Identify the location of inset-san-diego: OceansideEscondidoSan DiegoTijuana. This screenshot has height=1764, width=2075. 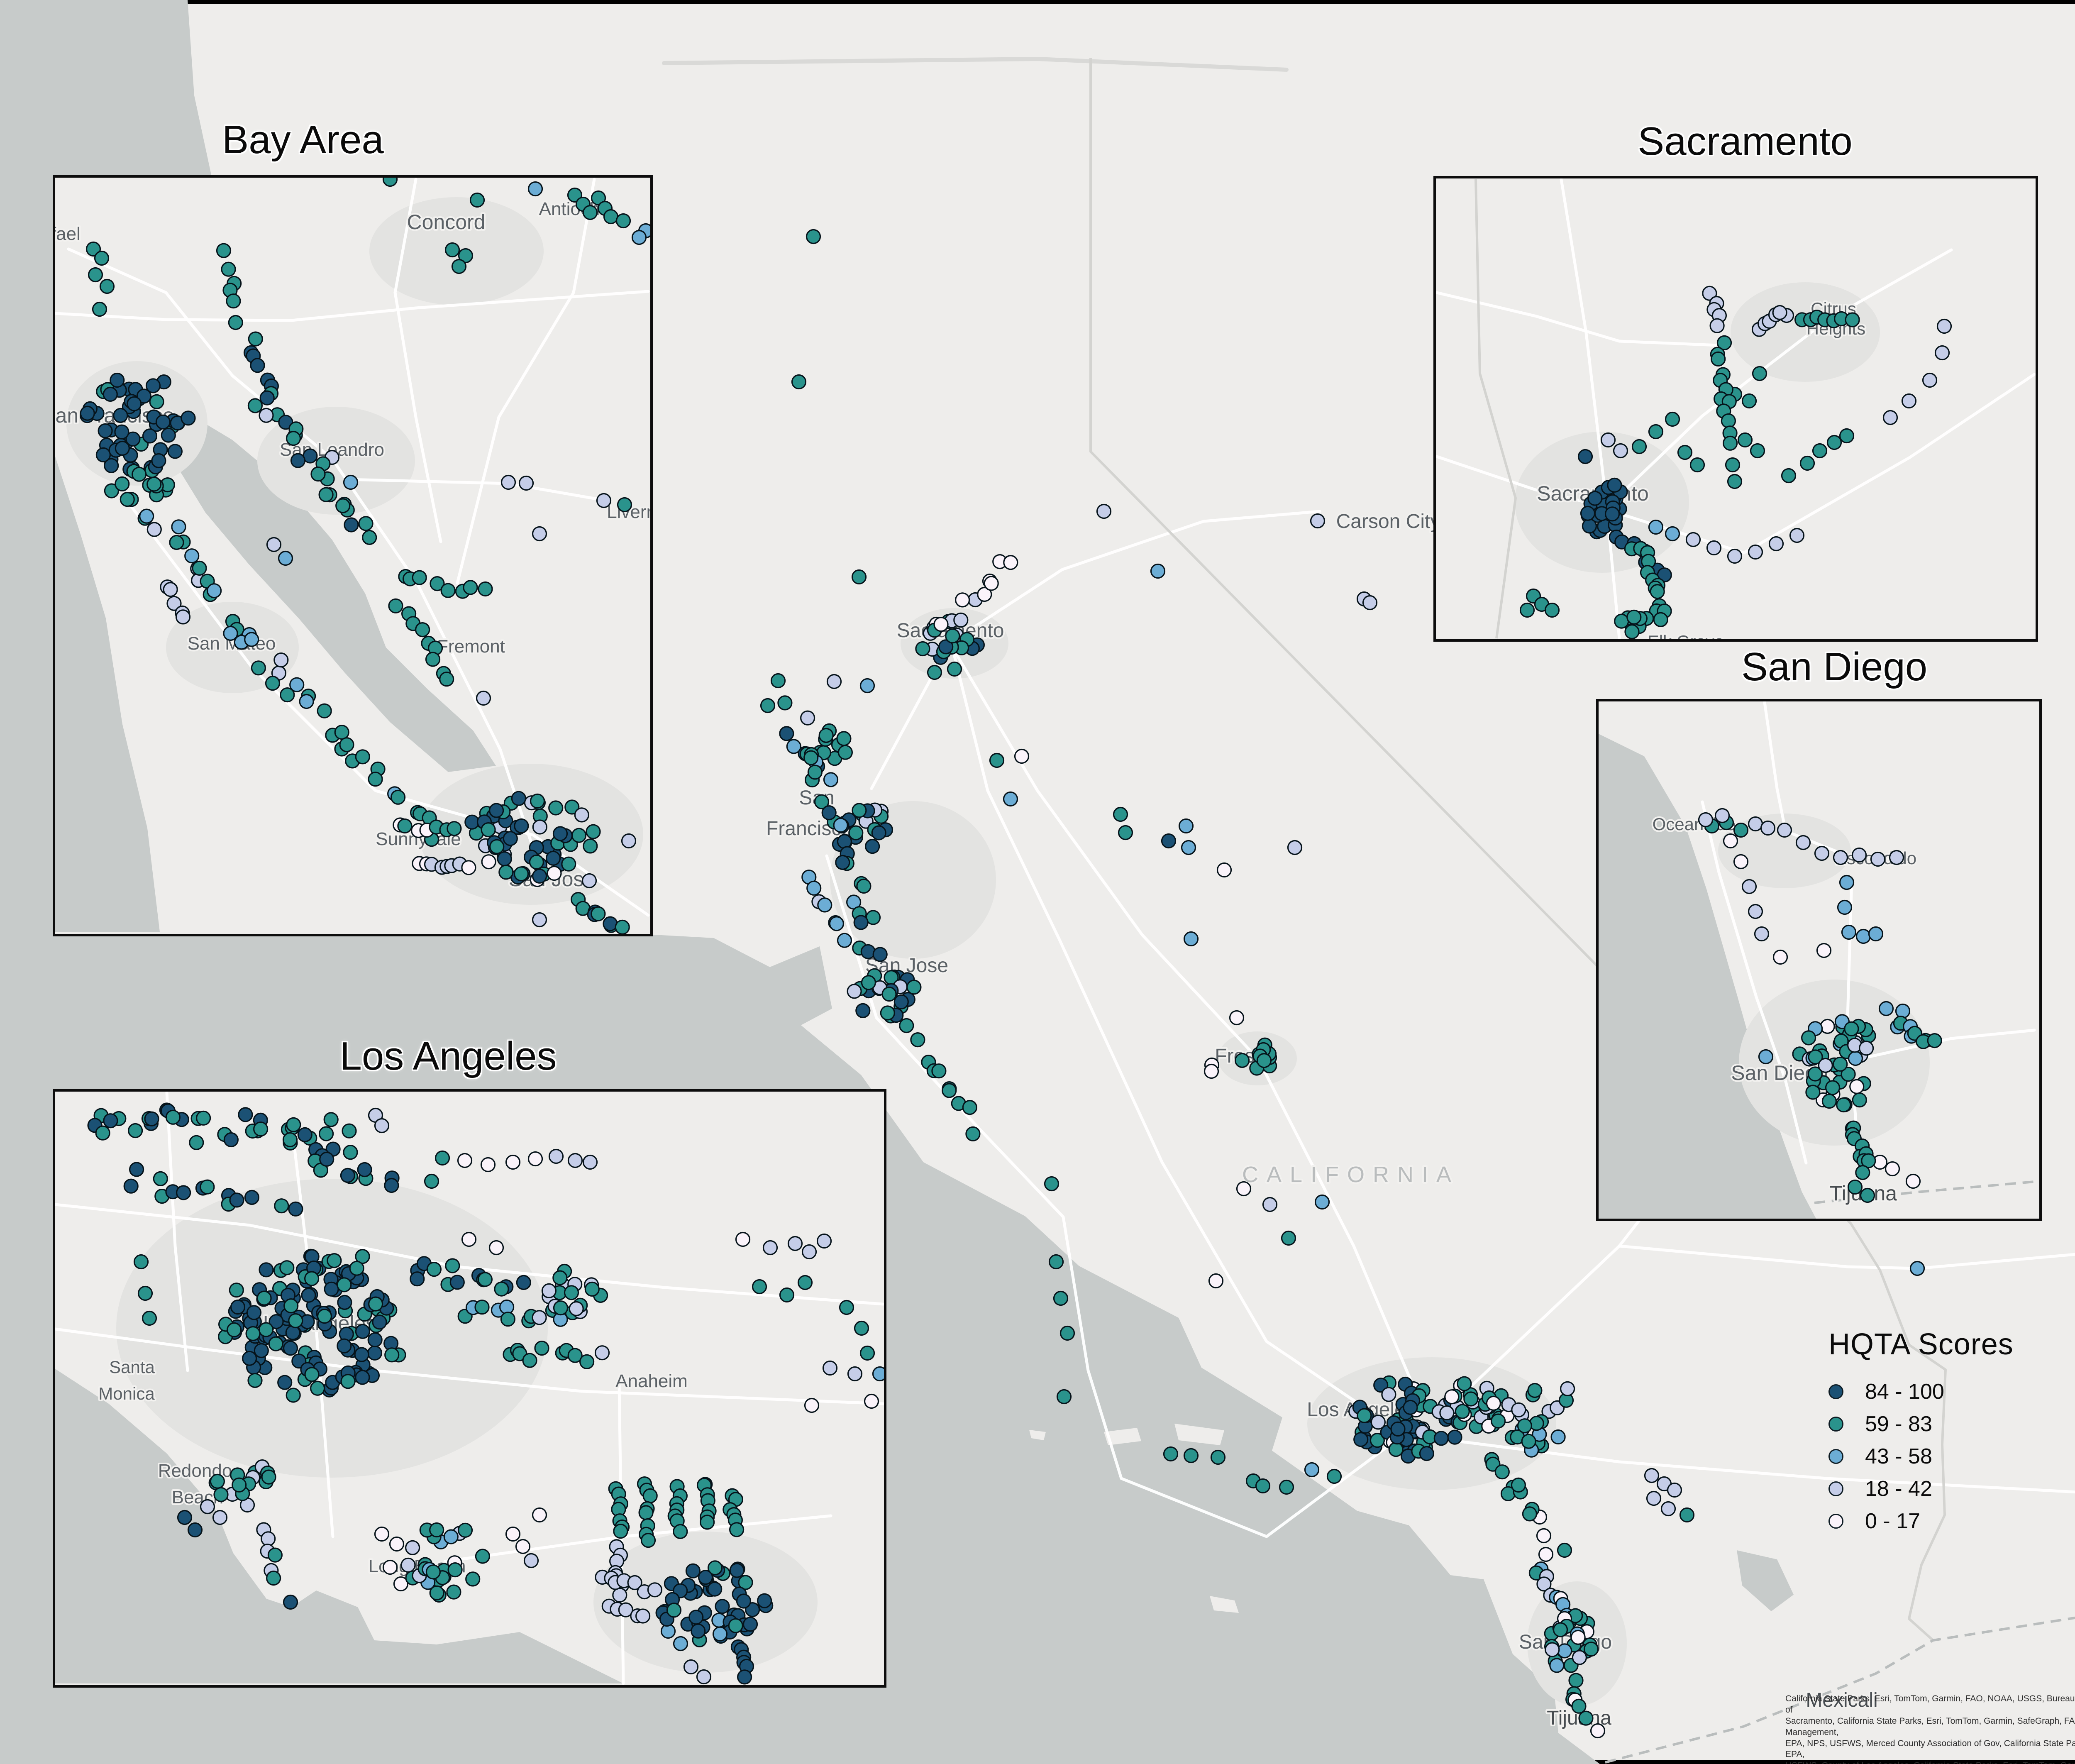
(1819, 960).